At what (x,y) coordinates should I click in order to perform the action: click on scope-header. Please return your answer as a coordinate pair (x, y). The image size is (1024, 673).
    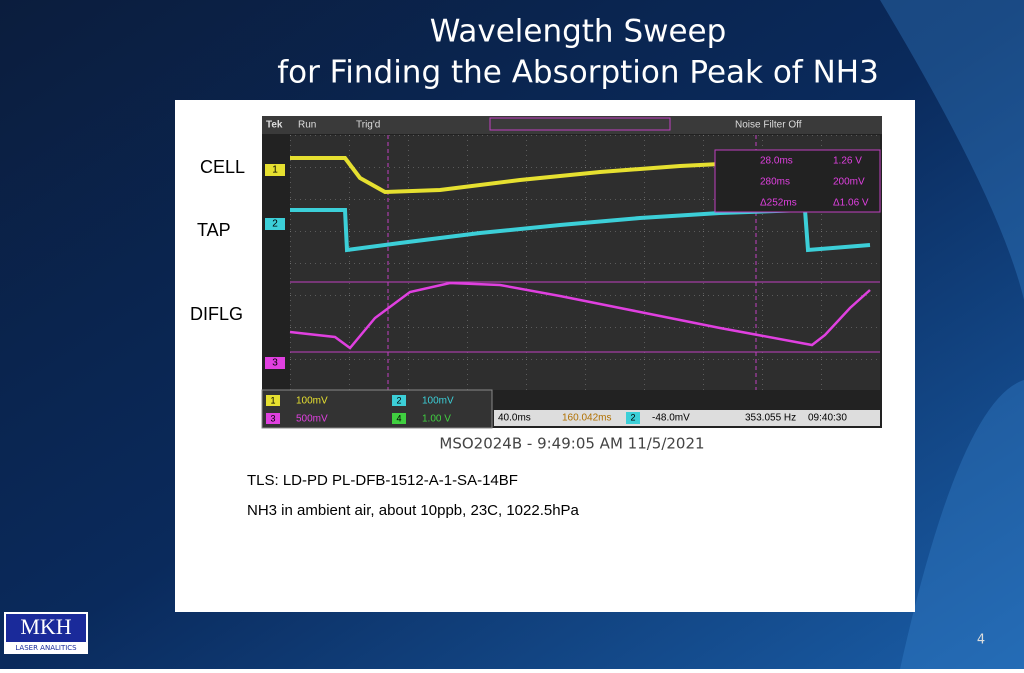
    Looking at the image, I should click on (572, 125).